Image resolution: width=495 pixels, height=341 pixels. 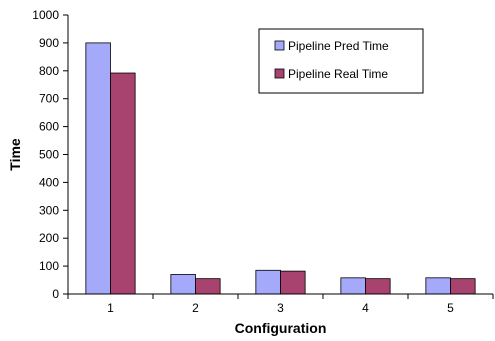 I want to click on y-tick-label: 500, so click(x=49, y=155).